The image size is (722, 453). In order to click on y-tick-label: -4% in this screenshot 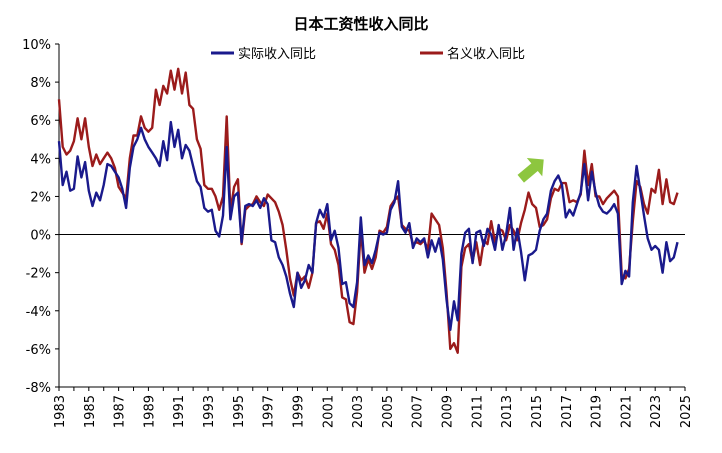, I will do `click(38, 312)`.